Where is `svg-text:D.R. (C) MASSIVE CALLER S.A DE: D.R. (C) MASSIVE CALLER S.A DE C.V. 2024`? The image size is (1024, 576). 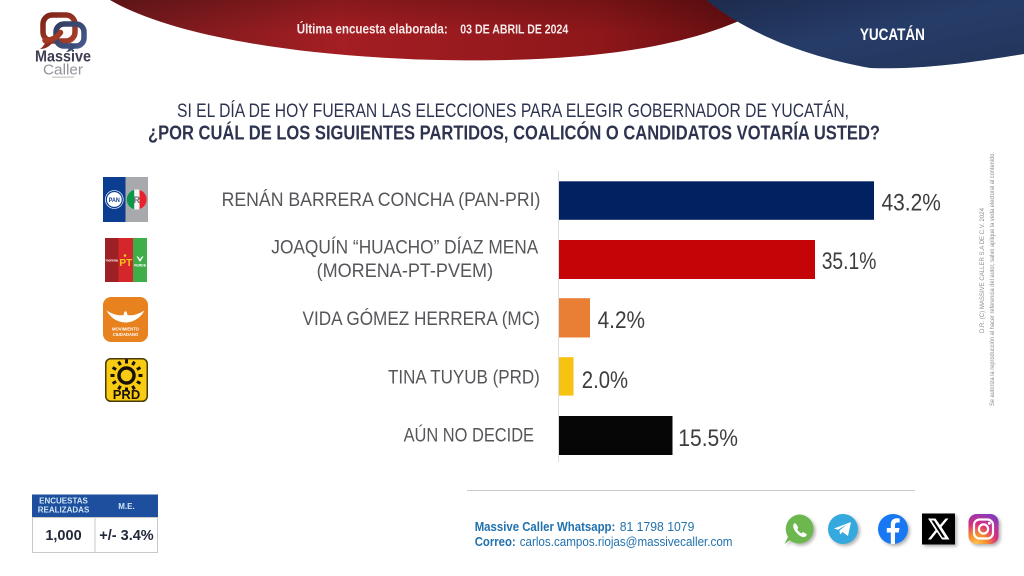 svg-text:D.R. (C) MASSIVE CALLER S.A DE: D.R. (C) MASSIVE CALLER S.A DE C.V. 2024 is located at coordinates (982, 270).